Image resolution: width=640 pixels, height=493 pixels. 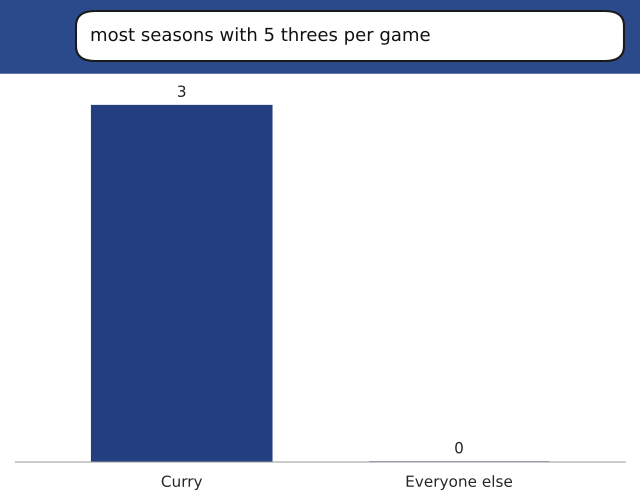 What do you see at coordinates (182, 482) in the screenshot?
I see `x-tick-label: Curry` at bounding box center [182, 482].